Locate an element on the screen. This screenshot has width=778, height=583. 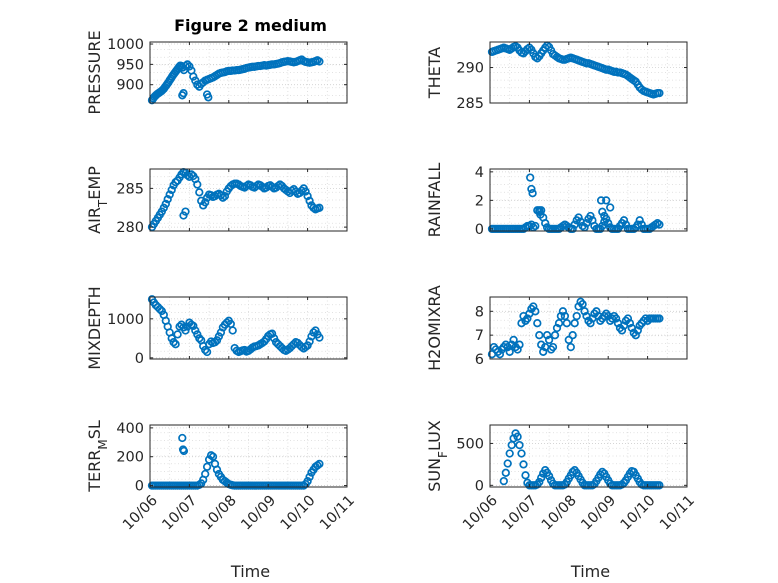
y-axis-label: MIXDEPTH is located at coordinates (94, 327).